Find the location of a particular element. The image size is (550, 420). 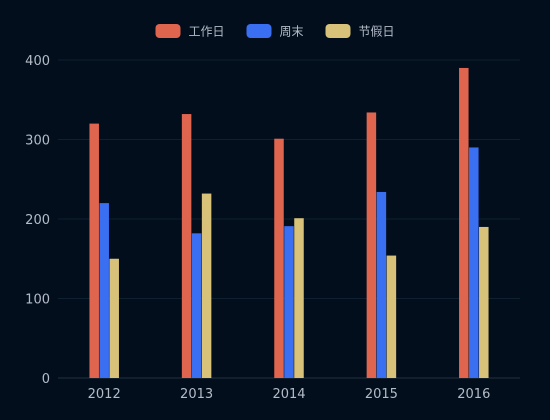

legend-item: 周末 is located at coordinates (275, 31).